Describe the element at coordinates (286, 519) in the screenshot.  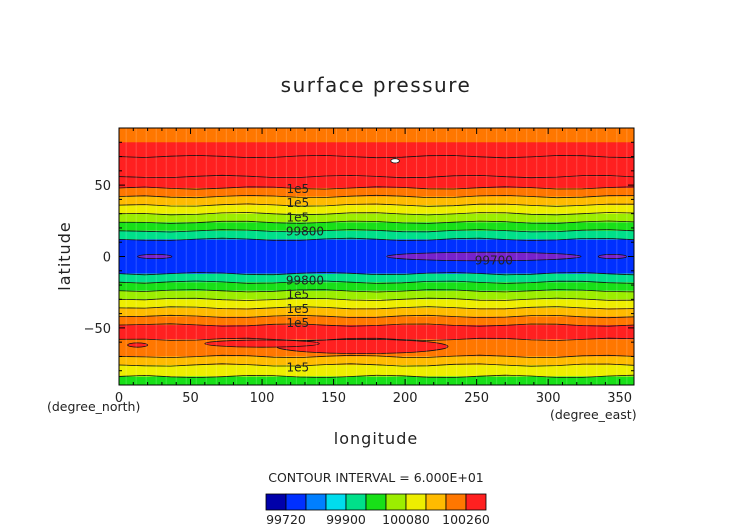
I see `colorbar-label: 99720` at that location.